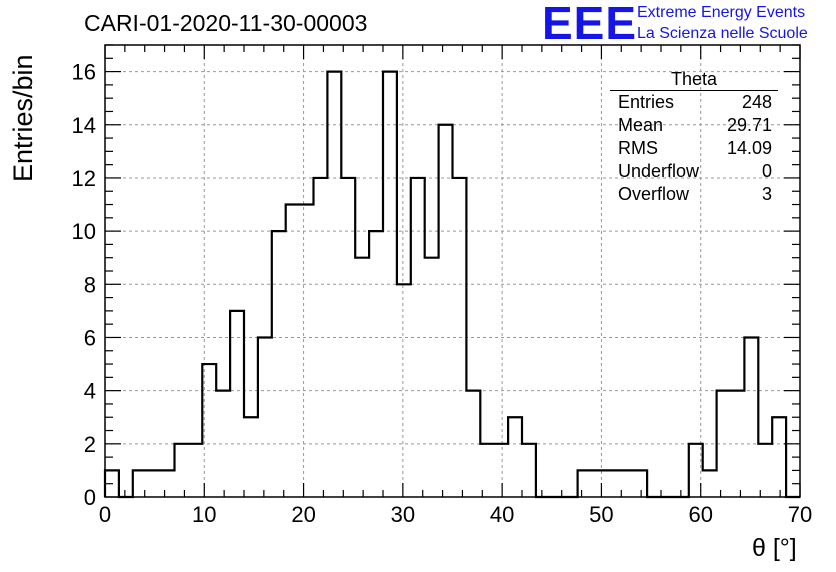 The width and height of the screenshot is (836, 572). What do you see at coordinates (659, 171) in the screenshot?
I see `stats-label: Underflow` at bounding box center [659, 171].